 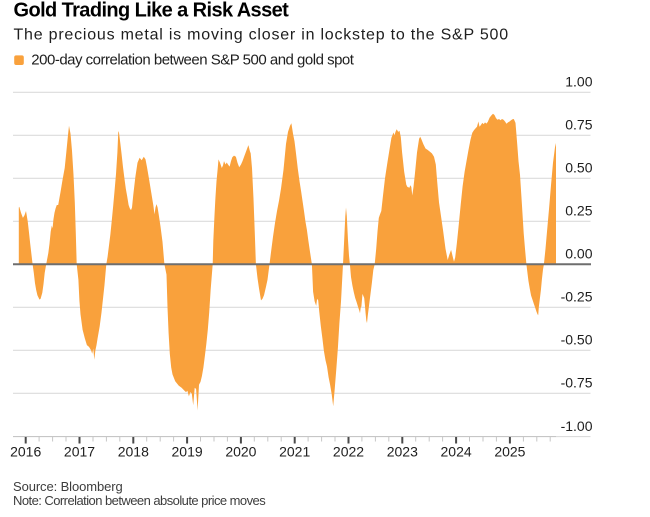 I want to click on svg-text: -0.50, so click(x=577, y=340).